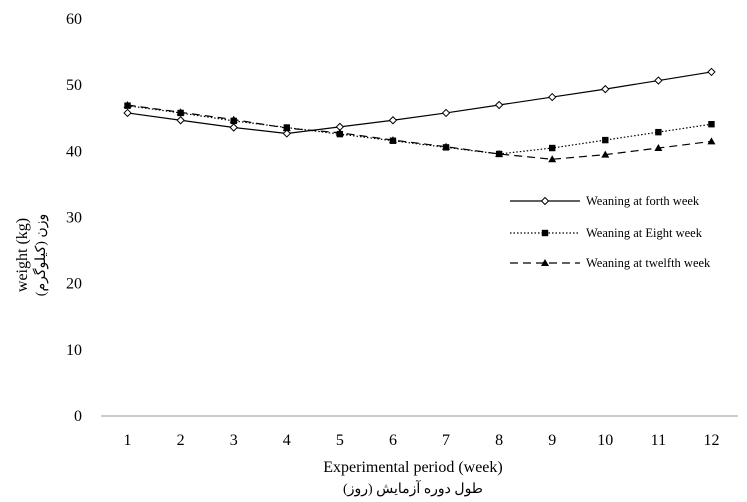 Image resolution: width=747 pixels, height=502 pixels. I want to click on legend-entry: Weaning at Eight week, so click(606, 233).